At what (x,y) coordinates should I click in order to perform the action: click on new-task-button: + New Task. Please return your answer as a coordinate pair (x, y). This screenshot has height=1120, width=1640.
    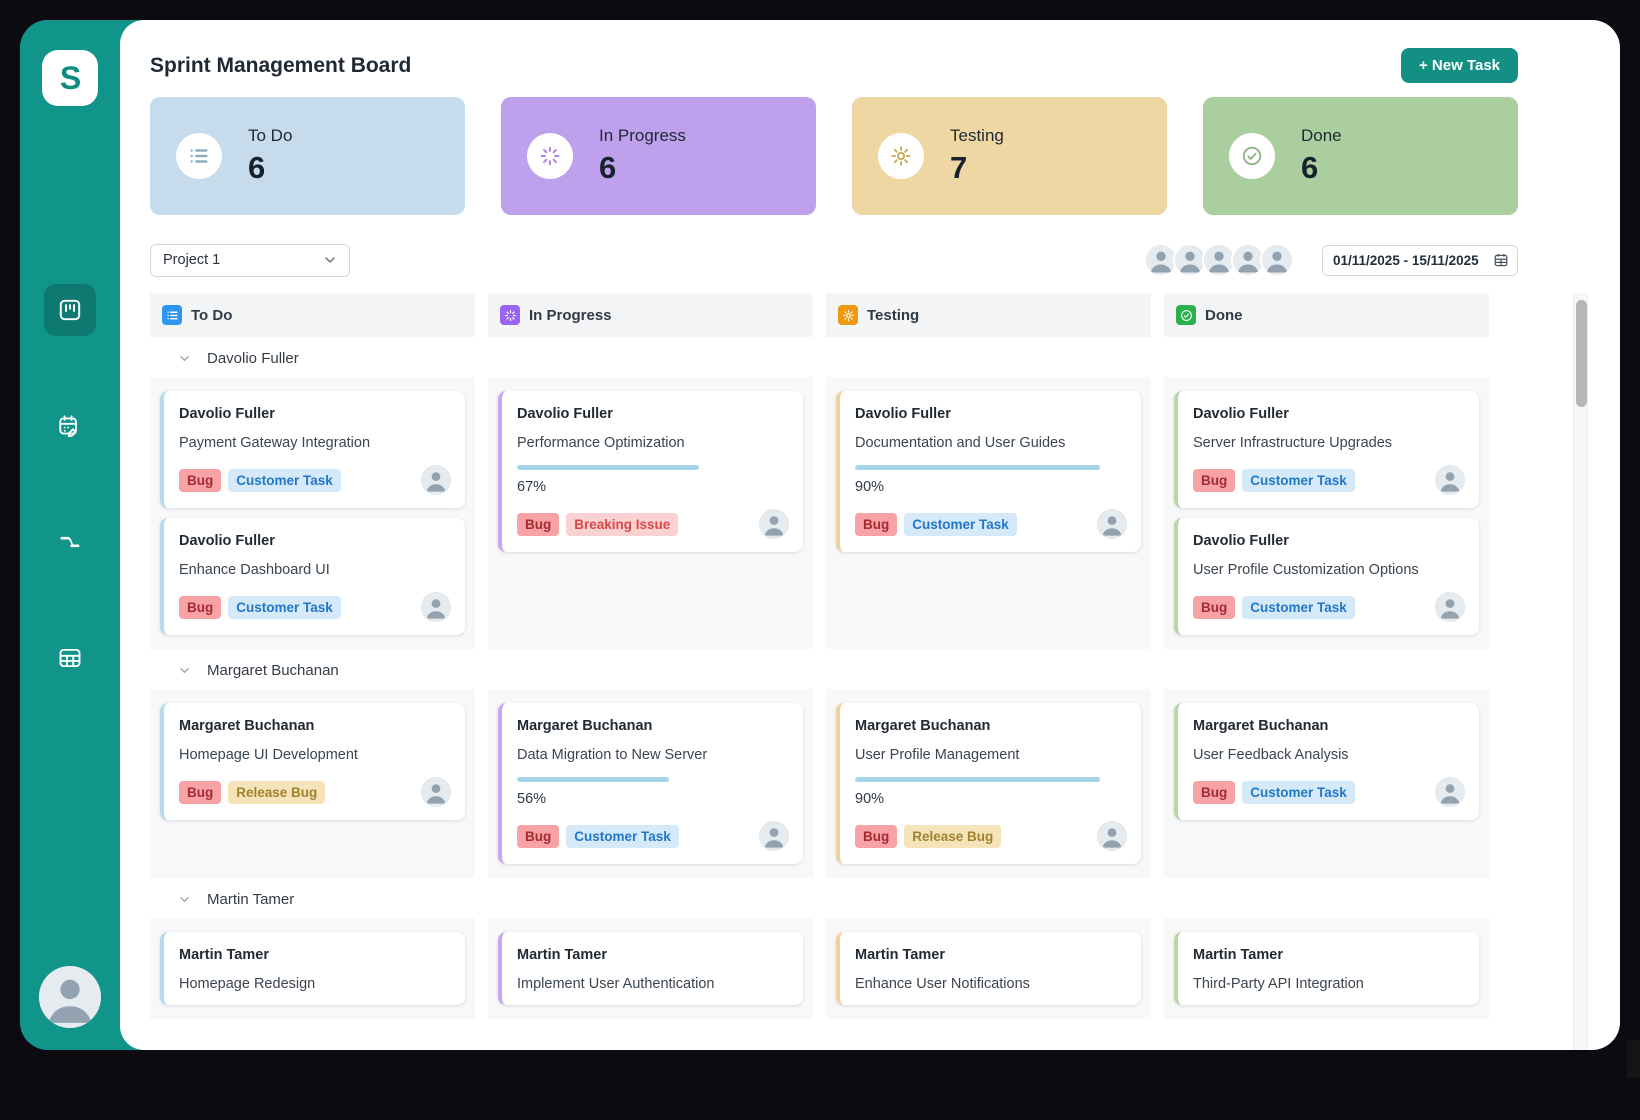
    Looking at the image, I should click on (1459, 65).